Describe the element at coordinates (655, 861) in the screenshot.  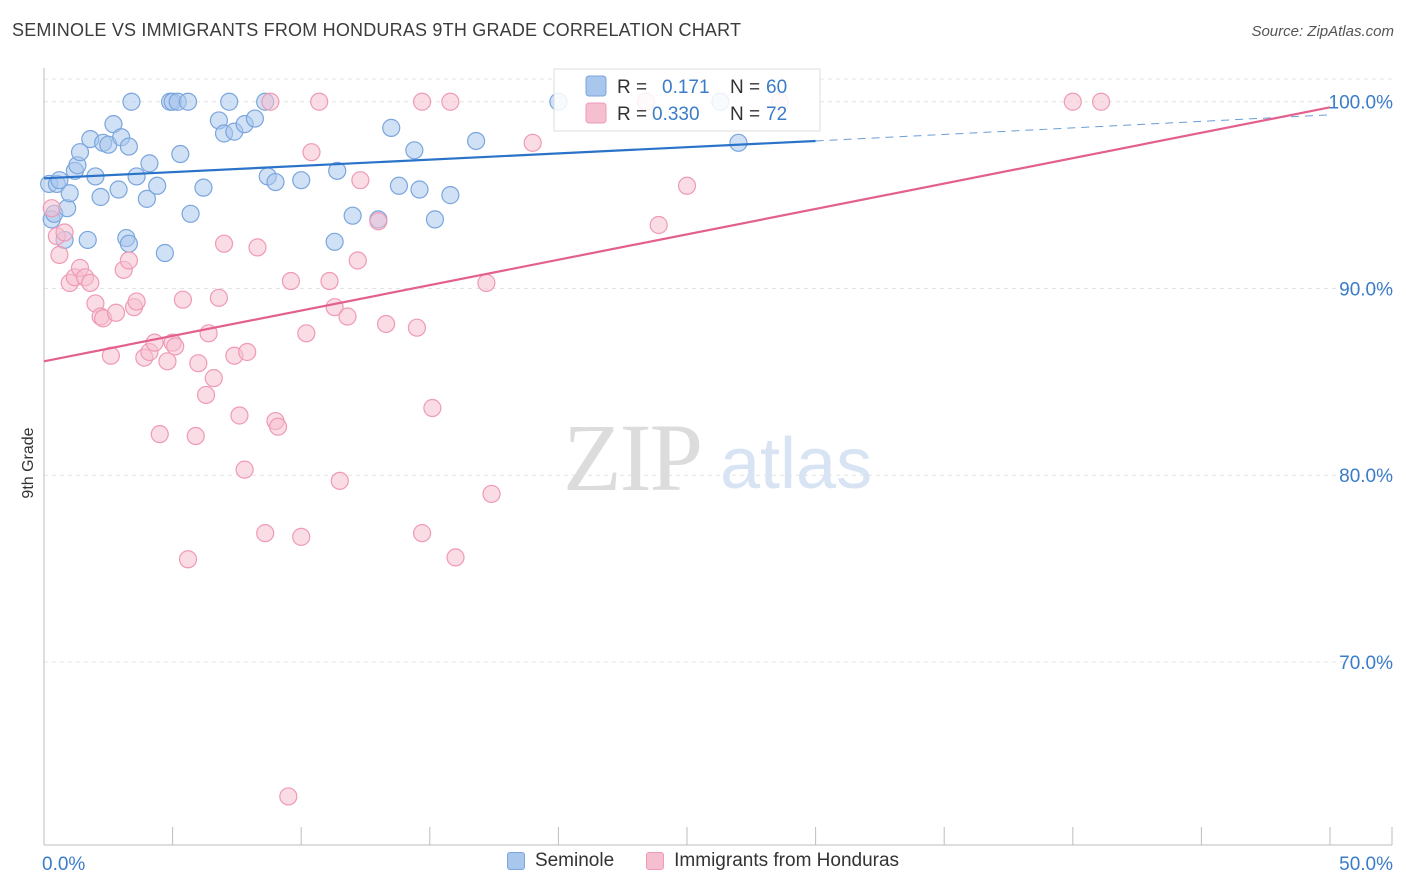
I see `bottom-legend-swatch-honduras` at that location.